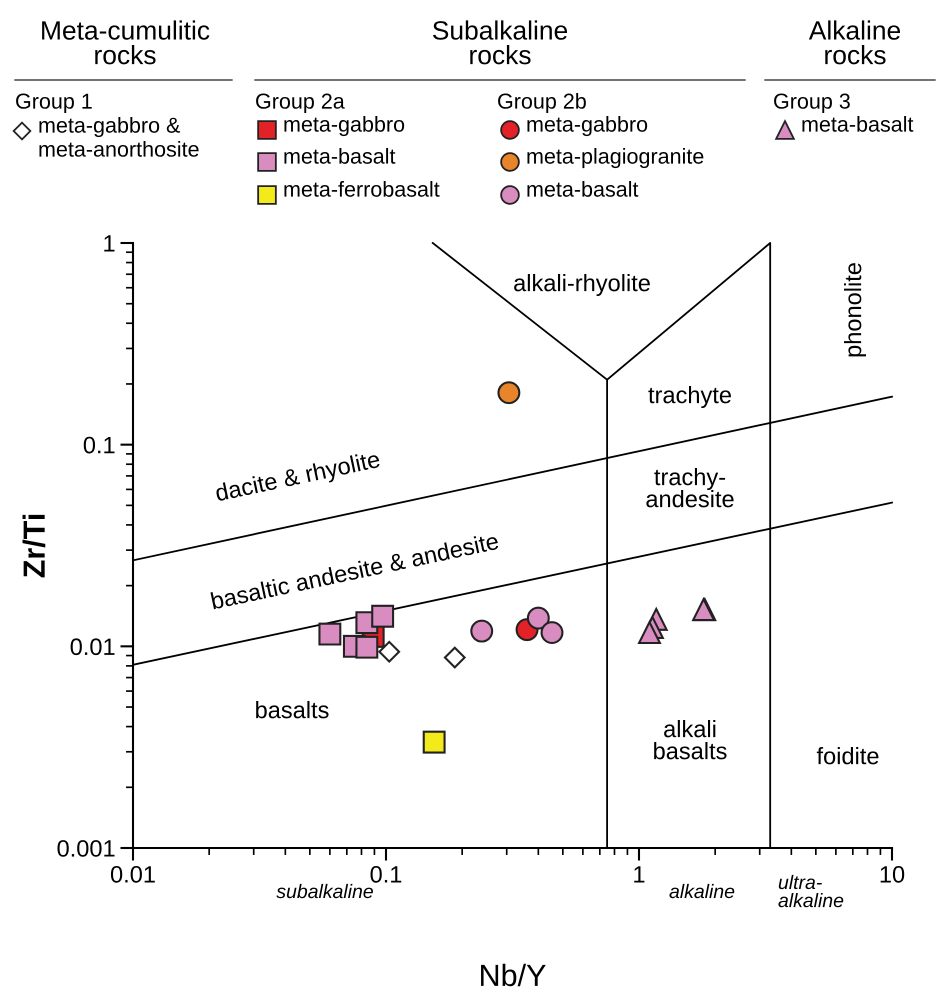 This screenshot has height=992, width=945. Describe the element at coordinates (54, 104) in the screenshot. I see `text: Group 1` at that location.